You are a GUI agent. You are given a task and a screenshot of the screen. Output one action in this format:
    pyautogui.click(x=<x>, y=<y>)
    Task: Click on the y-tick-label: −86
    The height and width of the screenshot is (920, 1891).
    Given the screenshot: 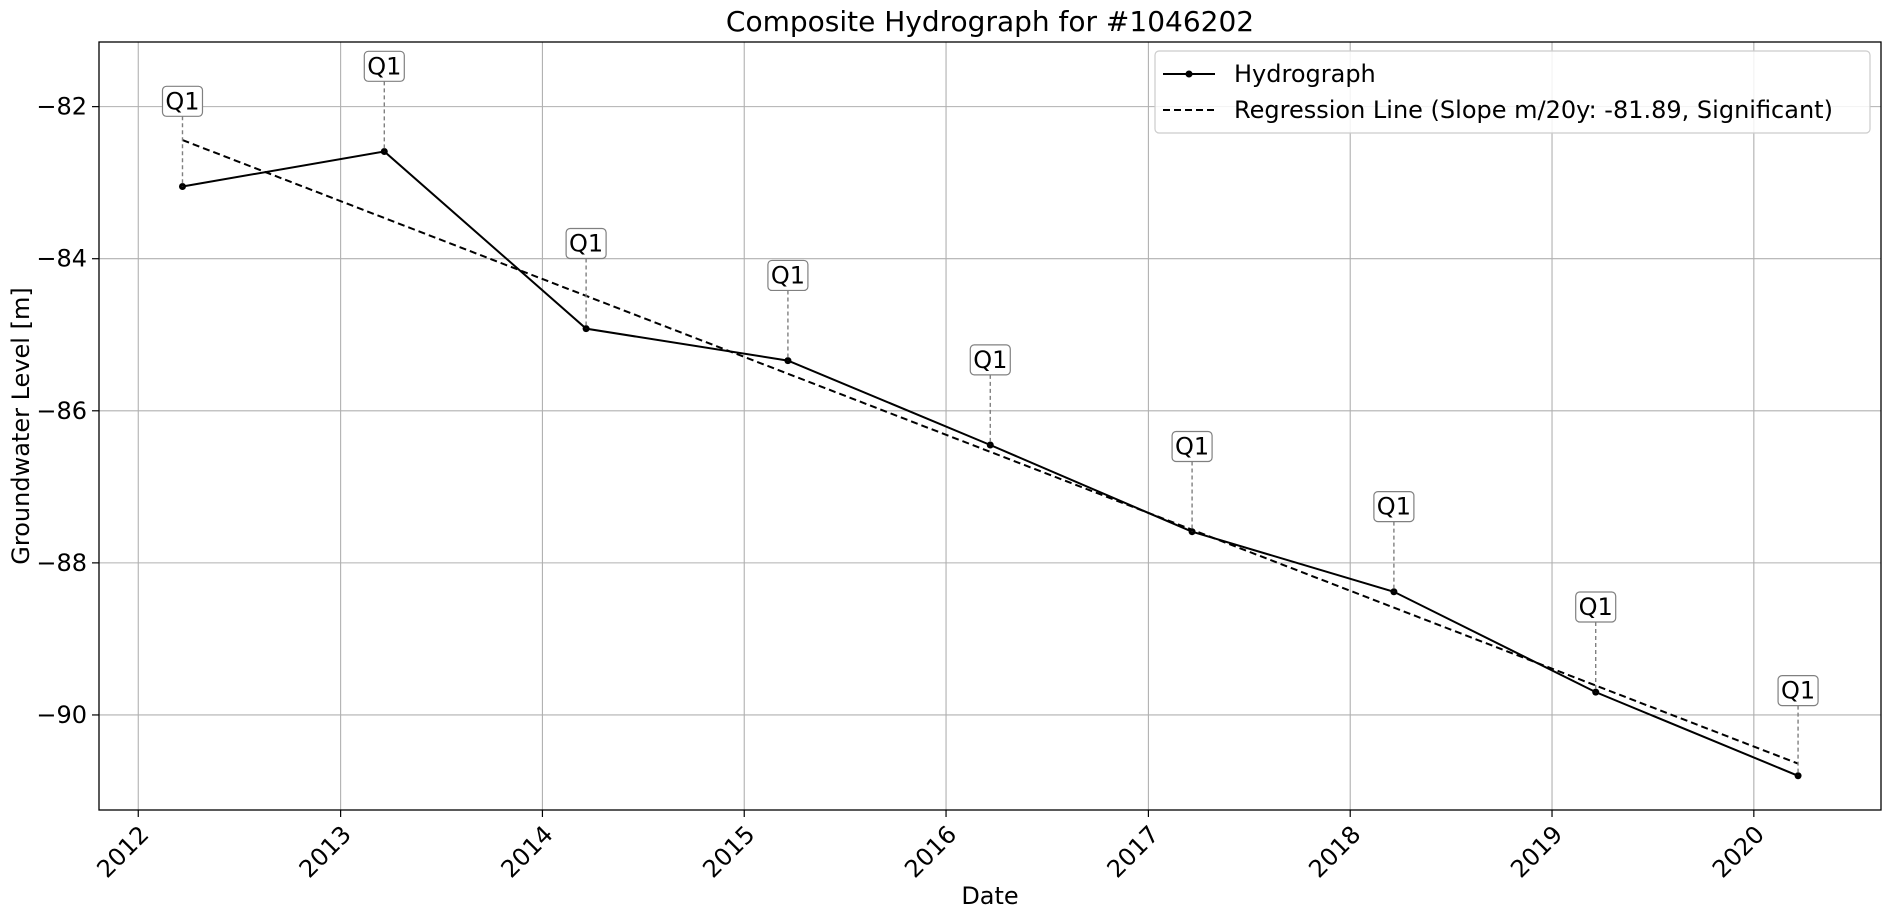 What is the action you would take?
    pyautogui.click(x=61, y=411)
    